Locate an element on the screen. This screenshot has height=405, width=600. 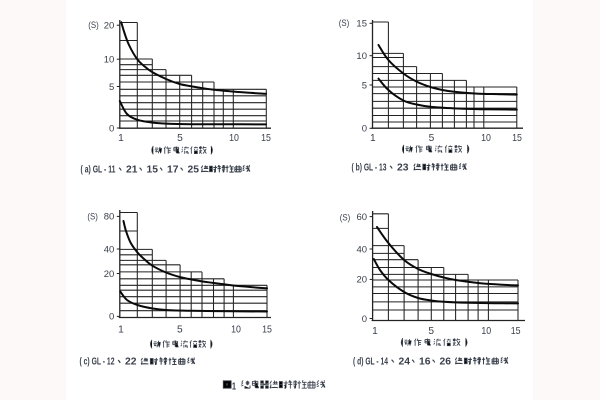
svg-text: ( a) GL - 11 is located at coordinates (98, 169).